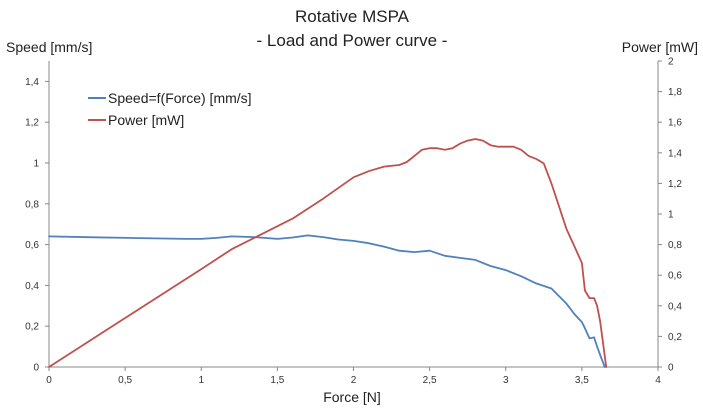 This screenshot has height=408, width=703. I want to click on y-right-tick-label: 0, so click(671, 368).